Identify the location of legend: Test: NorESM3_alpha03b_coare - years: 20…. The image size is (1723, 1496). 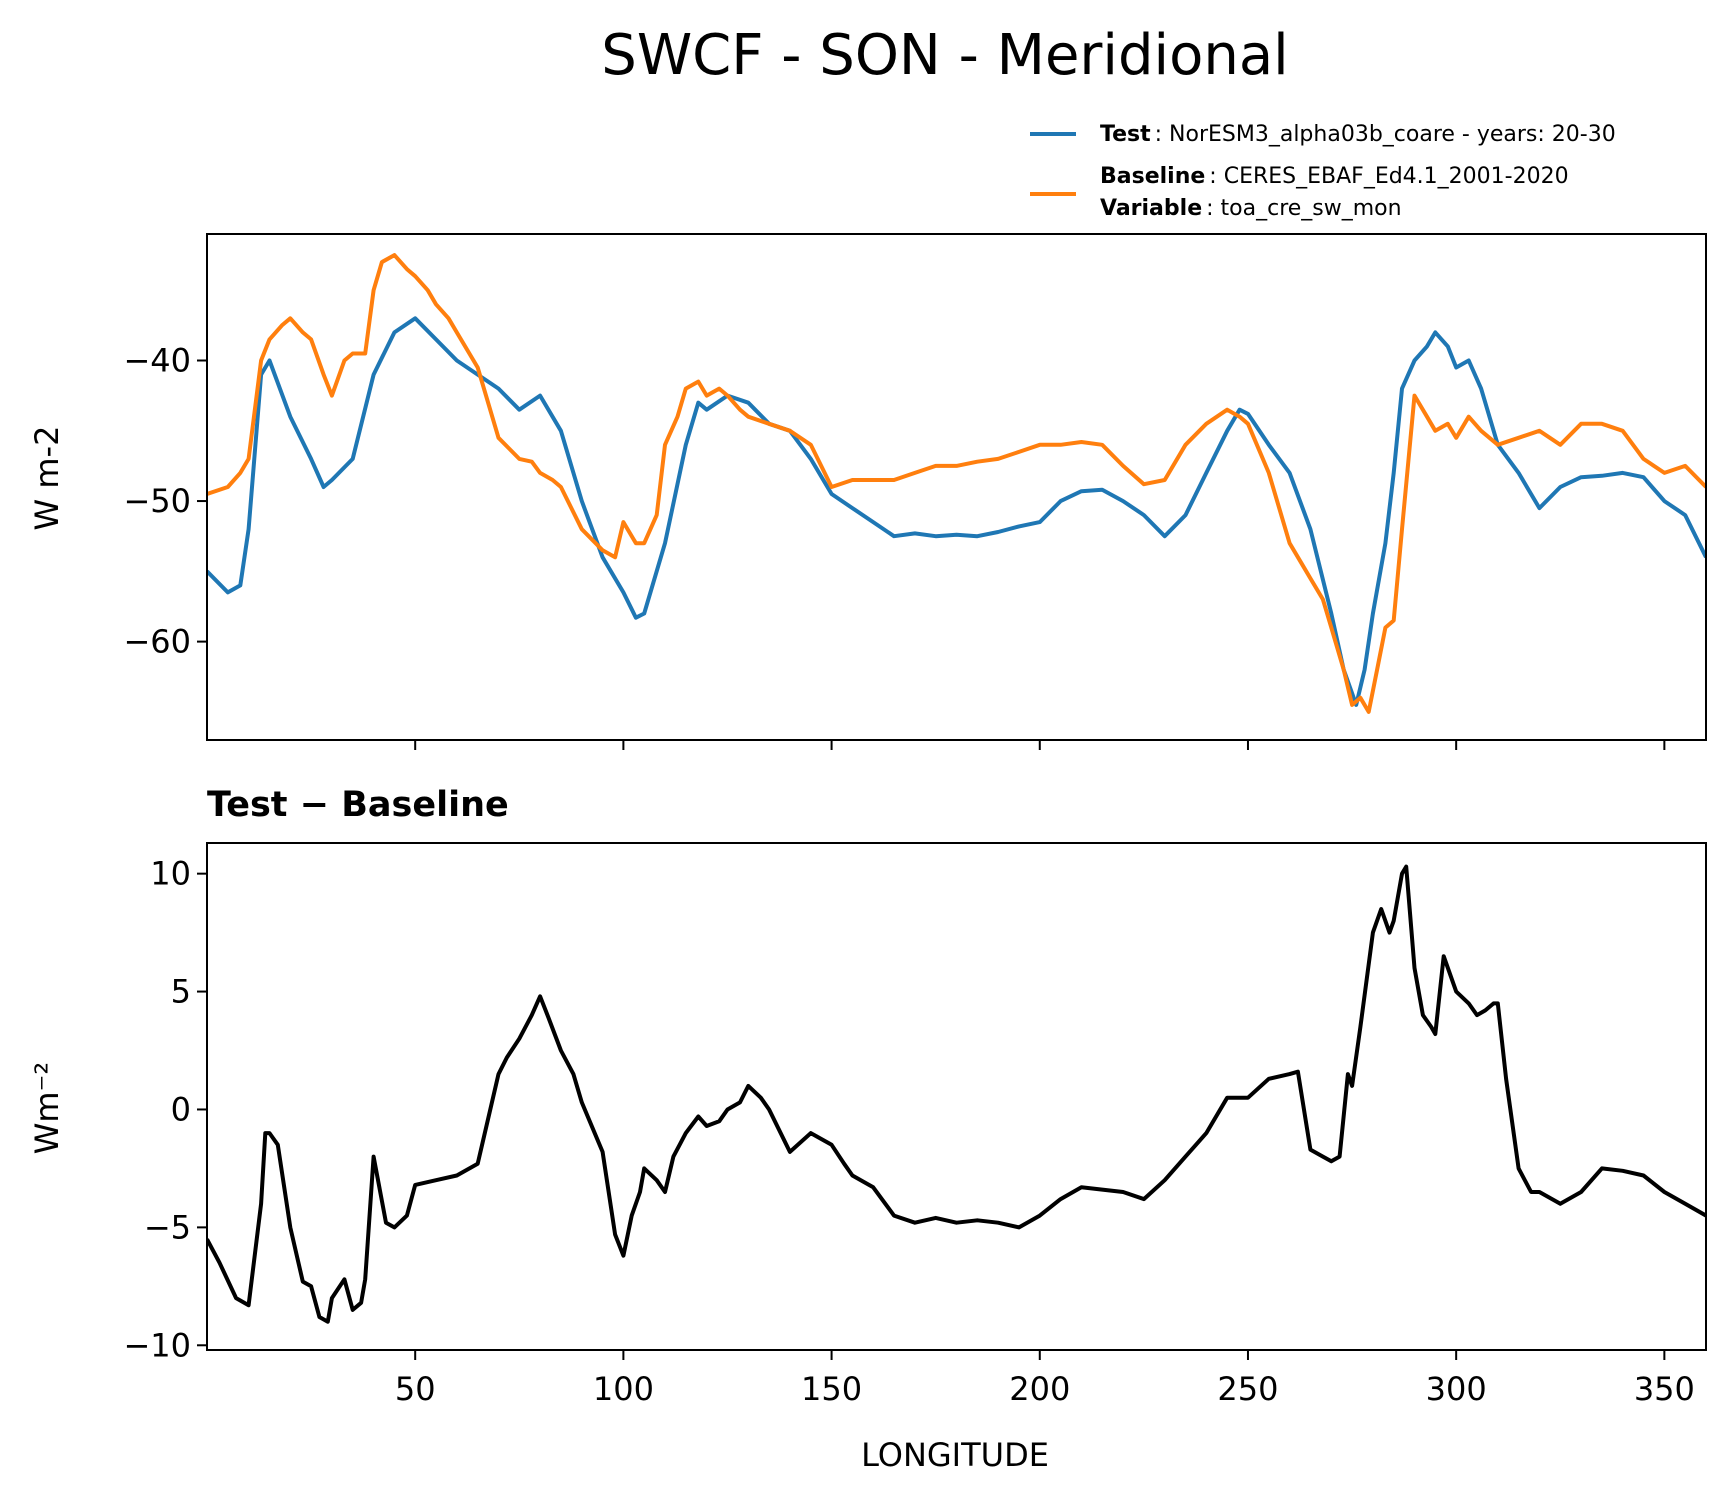
(1323, 171).